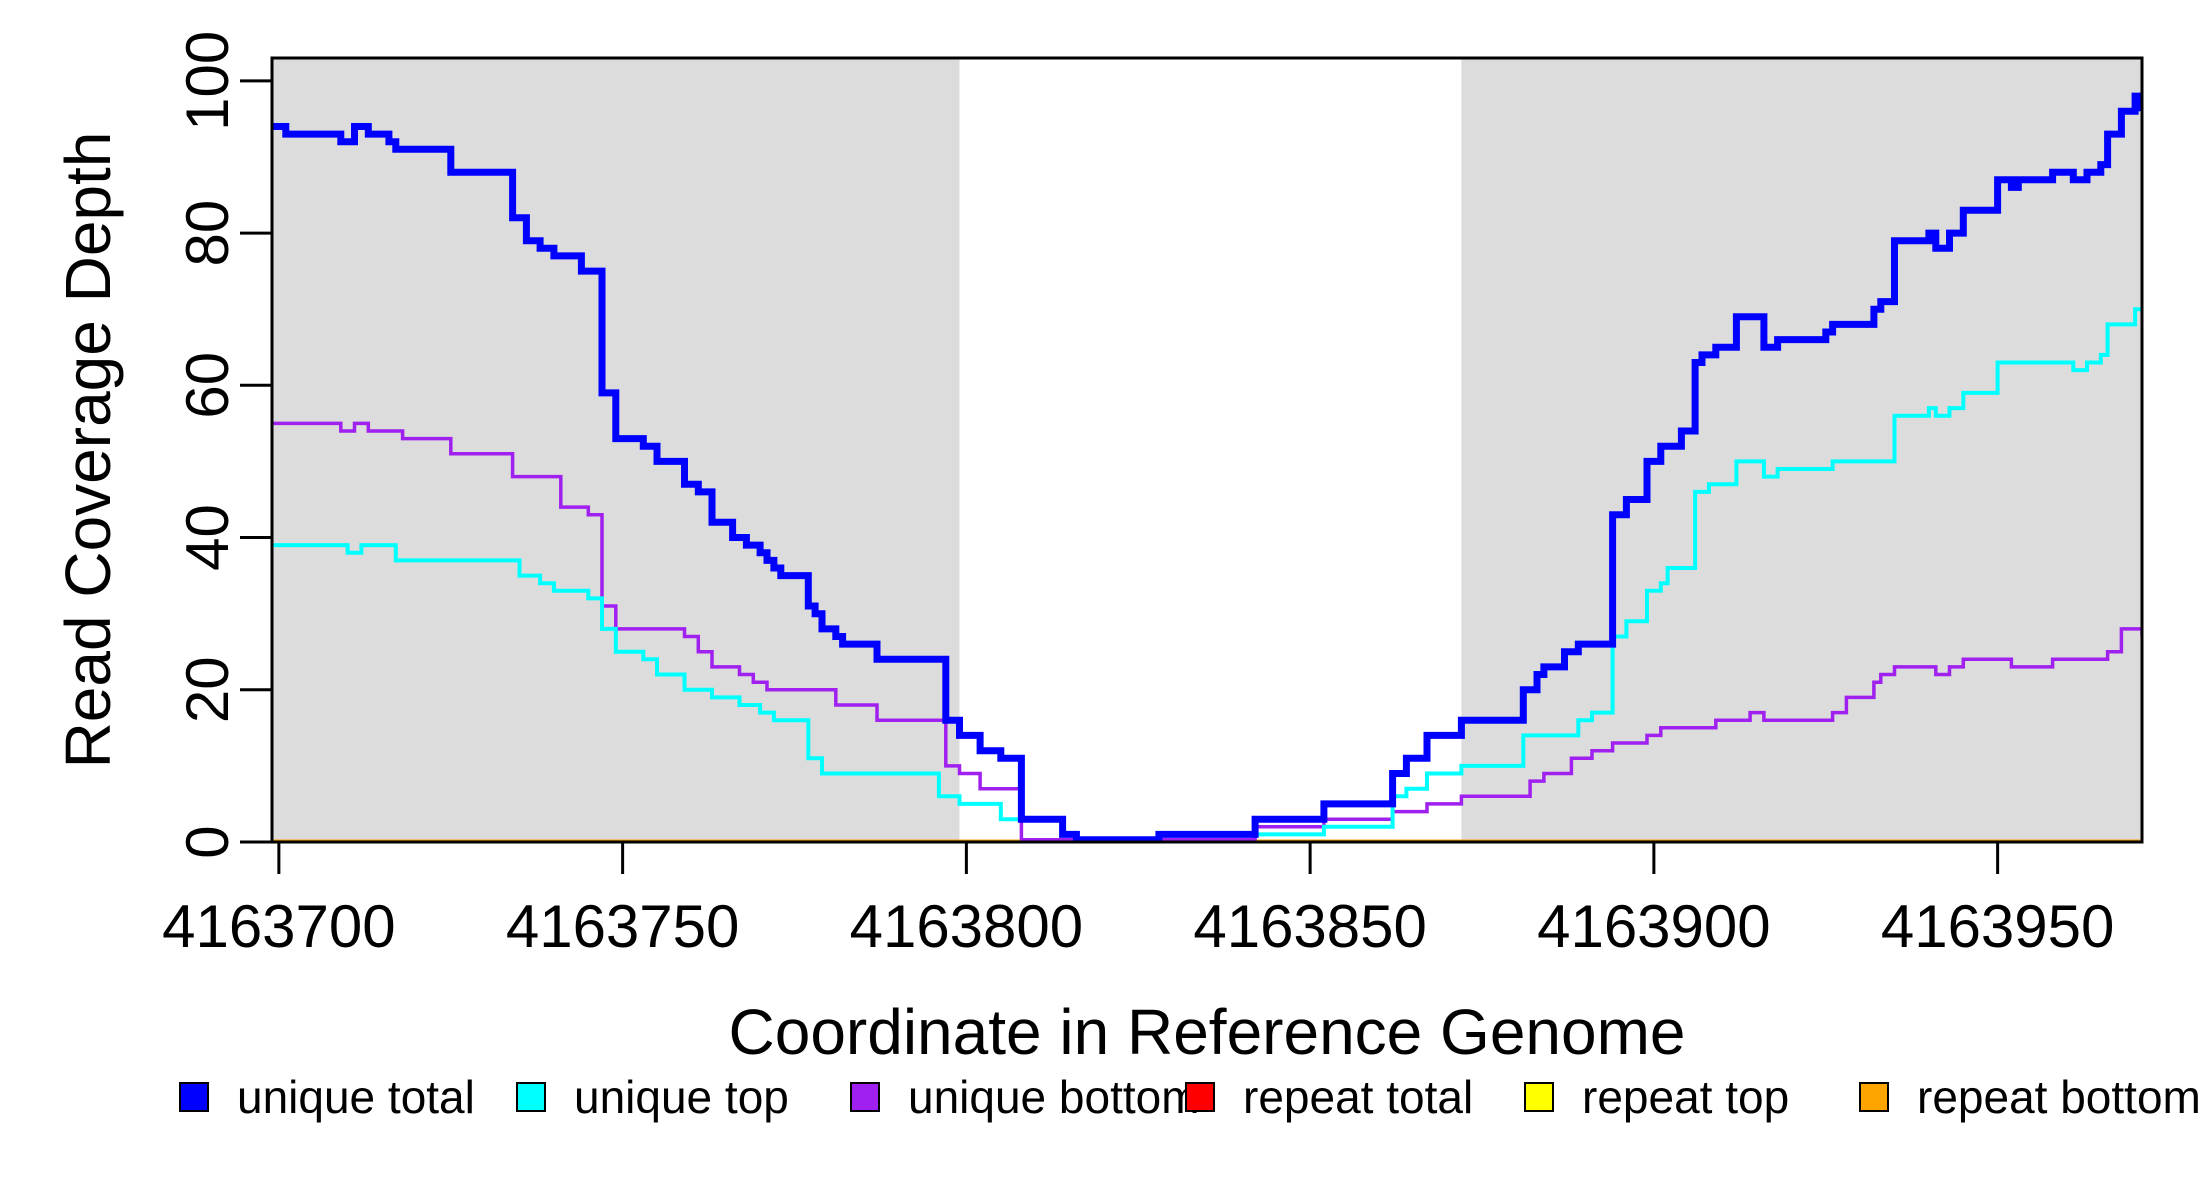 The width and height of the screenshot is (2200, 1200). What do you see at coordinates (207, 385) in the screenshot?
I see `y-tick-label: 60` at bounding box center [207, 385].